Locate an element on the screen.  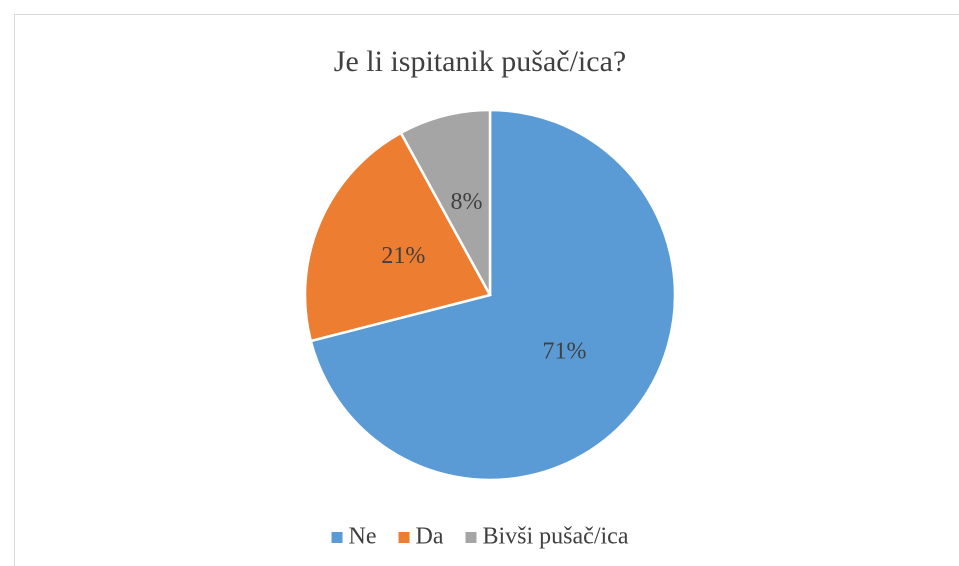
legend-label: Da is located at coordinates (430, 537).